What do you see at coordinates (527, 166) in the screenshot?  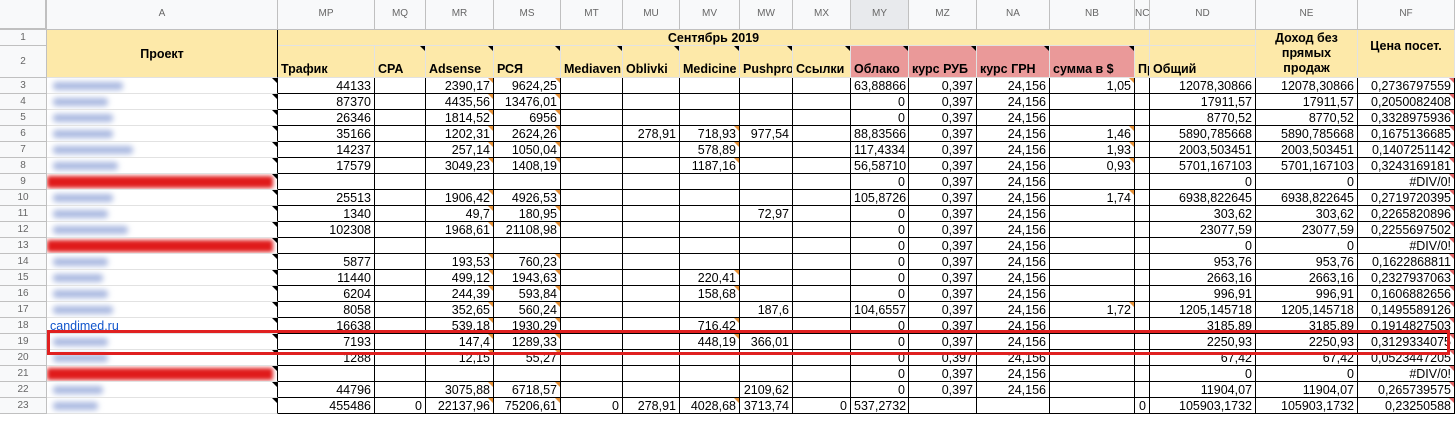 I see `cell-ms-8: 1408,19` at bounding box center [527, 166].